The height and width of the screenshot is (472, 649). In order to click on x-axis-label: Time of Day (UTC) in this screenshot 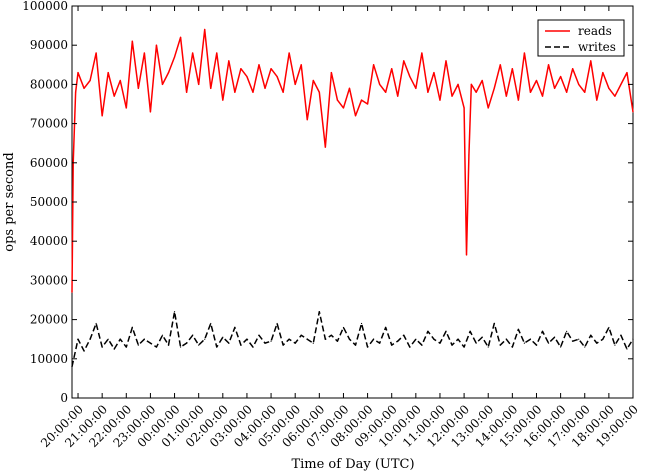, I will do `click(352, 464)`.